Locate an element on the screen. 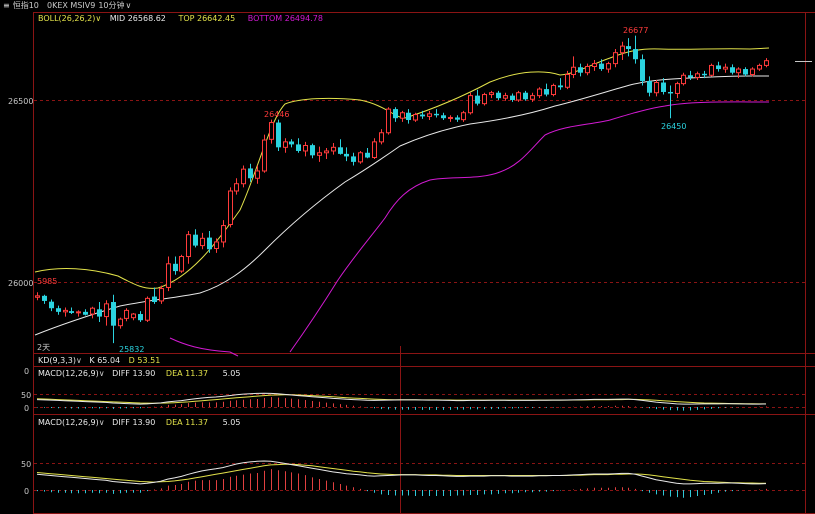  macd2-dea-label: DEA is located at coordinates (174, 422).